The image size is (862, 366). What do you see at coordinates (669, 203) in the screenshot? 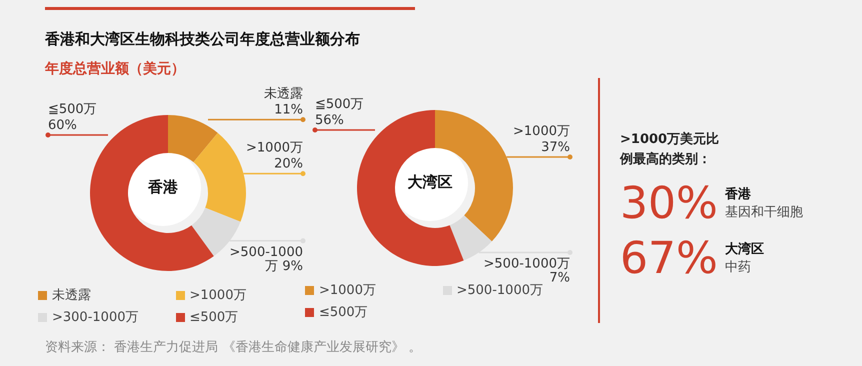
I see `text: 30%` at bounding box center [669, 203].